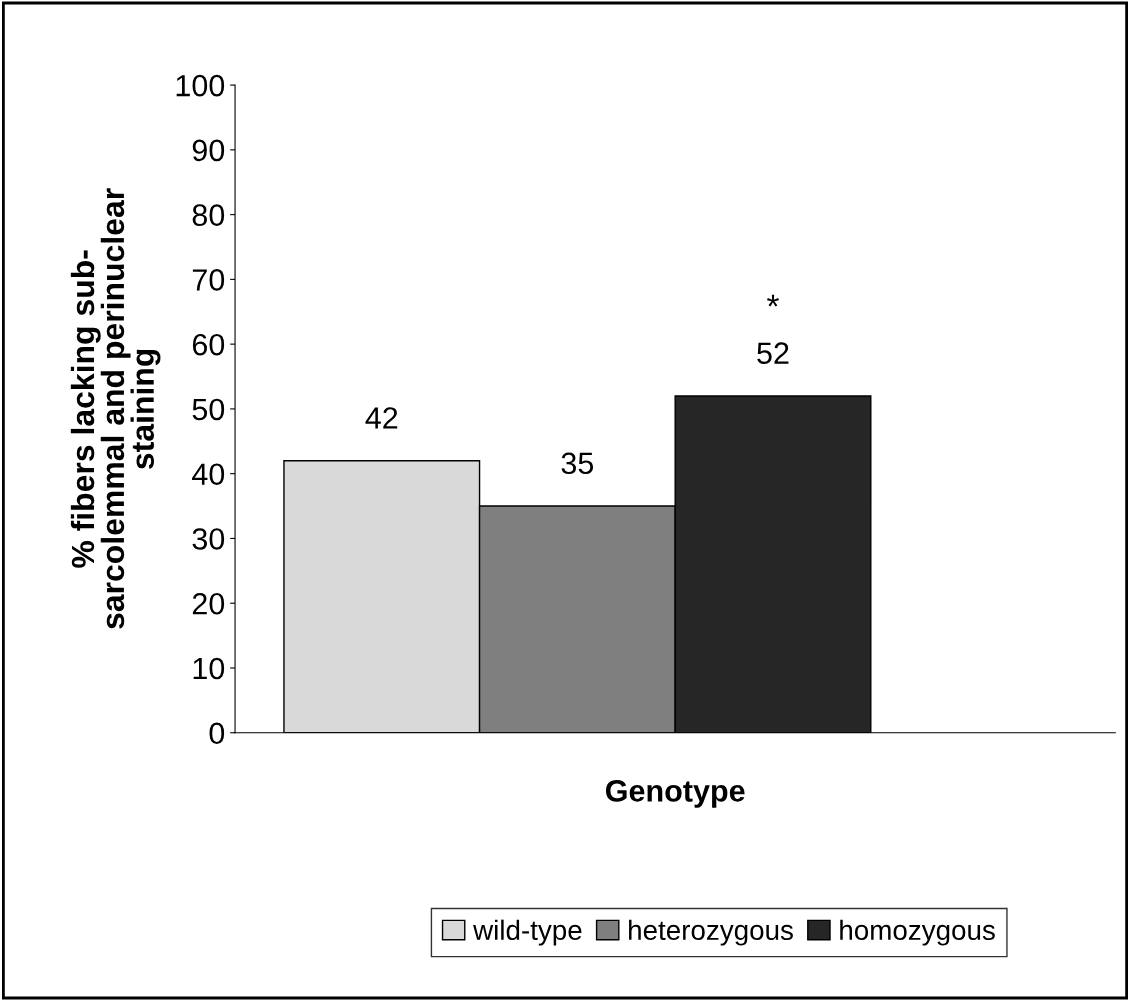 This screenshot has width=1130, height=1001. Describe the element at coordinates (200, 85) in the screenshot. I see `y-tick-label: 100` at that location.